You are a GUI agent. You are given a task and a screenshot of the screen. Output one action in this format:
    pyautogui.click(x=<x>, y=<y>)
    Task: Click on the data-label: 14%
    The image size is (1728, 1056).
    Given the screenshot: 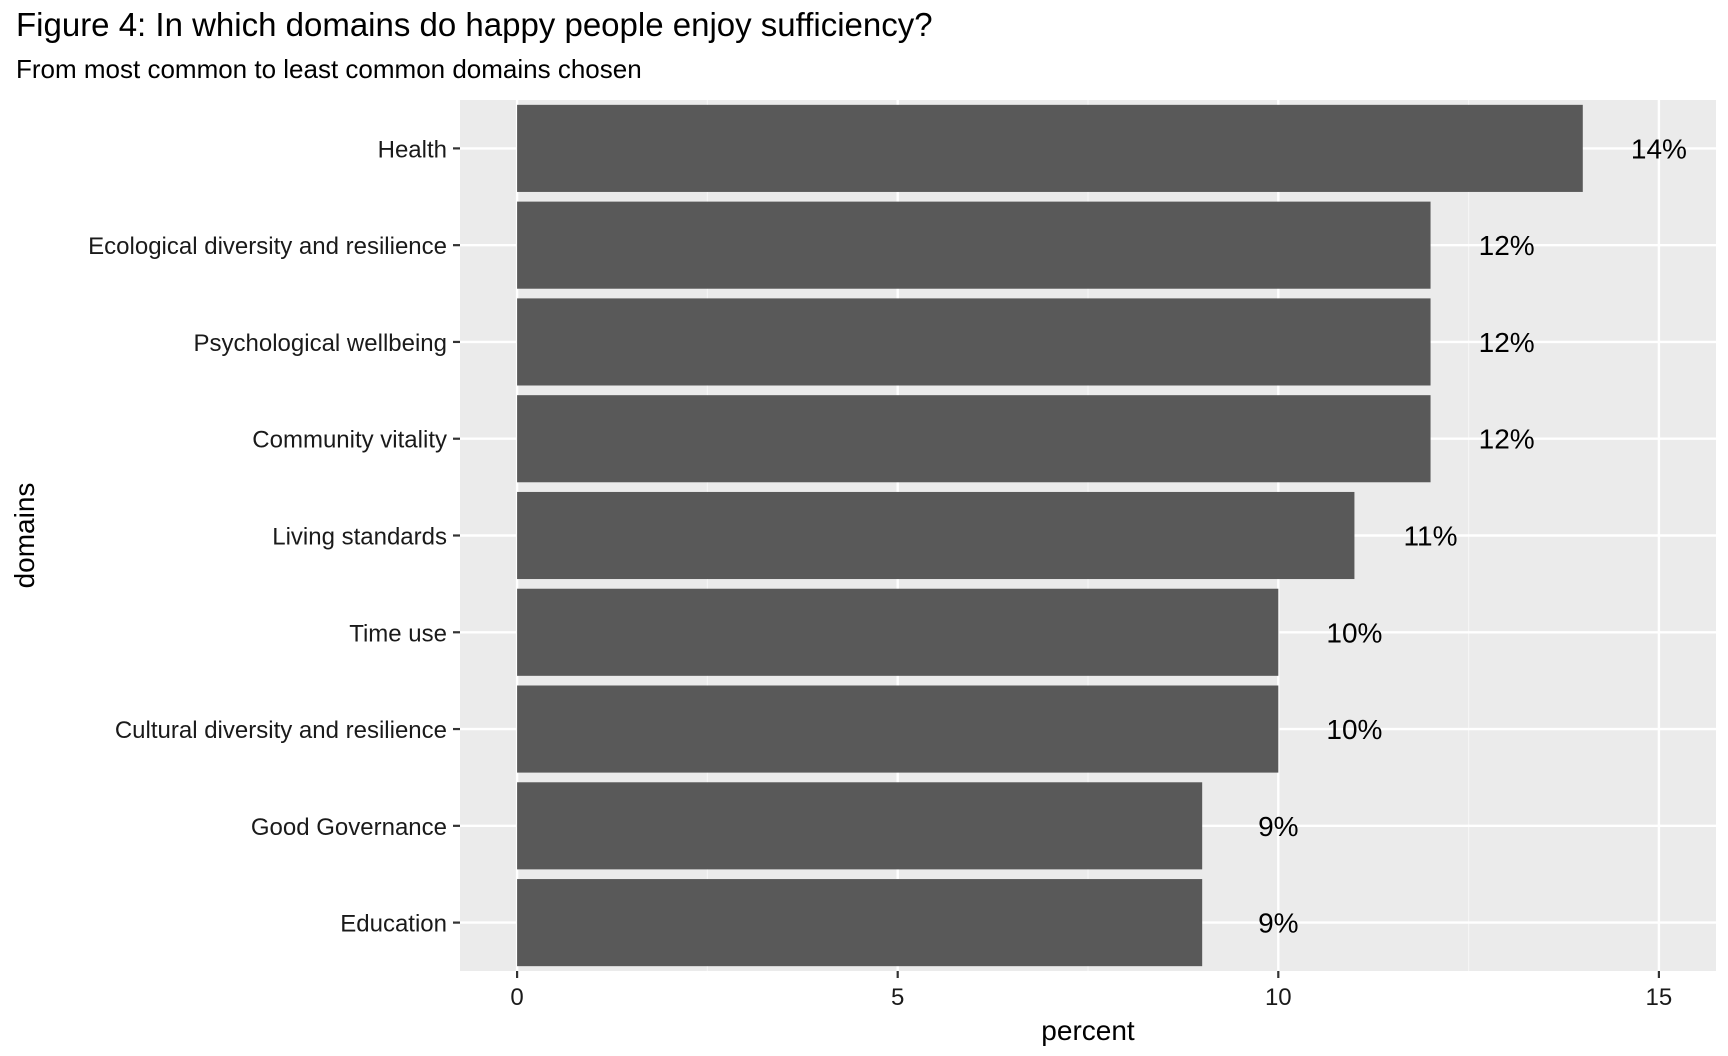 What is the action you would take?
    pyautogui.click(x=1659, y=148)
    